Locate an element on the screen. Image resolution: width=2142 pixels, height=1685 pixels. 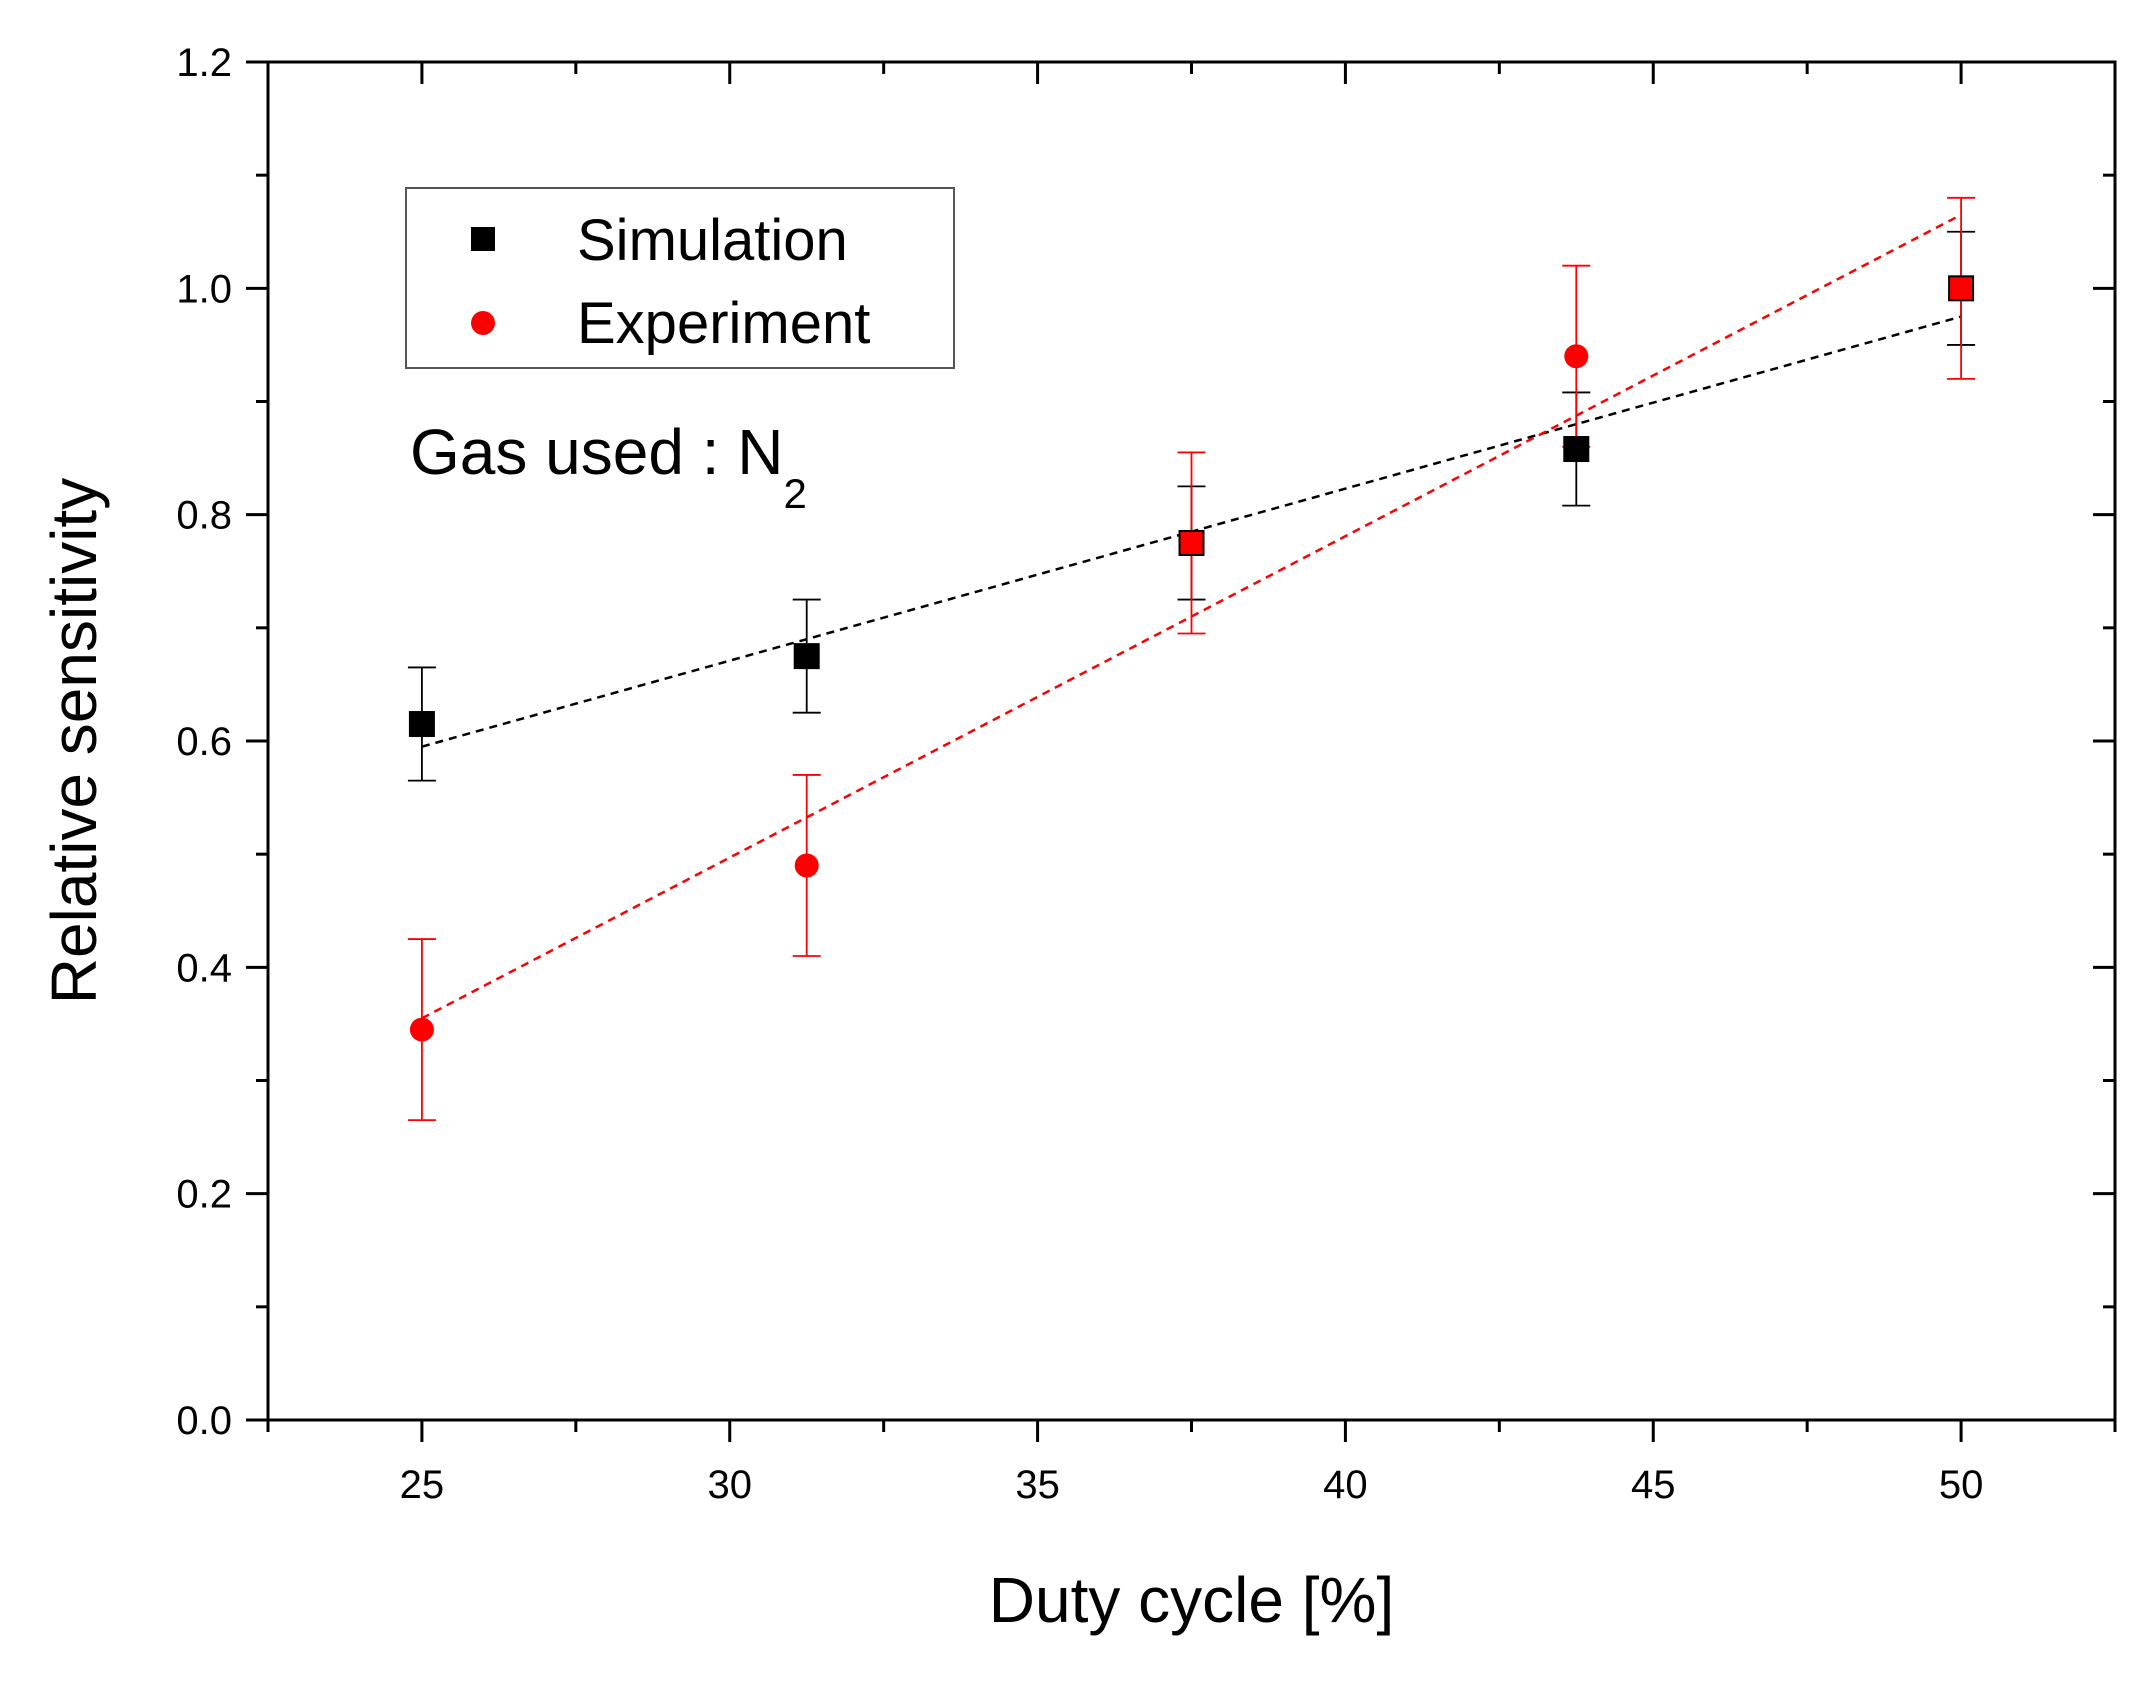
gas-annotation-subscript: 2 is located at coordinates (795, 493).